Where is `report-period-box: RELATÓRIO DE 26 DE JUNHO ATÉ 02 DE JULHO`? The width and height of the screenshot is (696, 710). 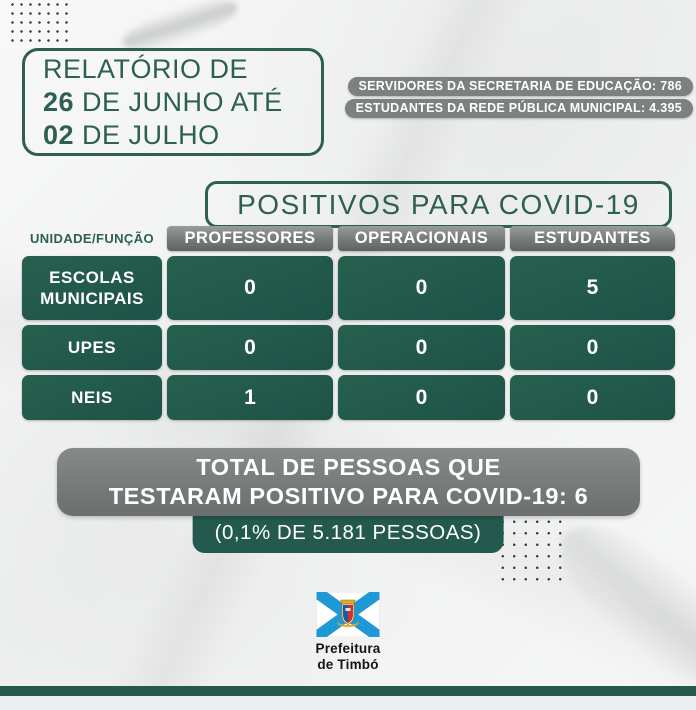 report-period-box: RELATÓRIO DE 26 DE JUNHO ATÉ 02 DE JULHO is located at coordinates (173, 102).